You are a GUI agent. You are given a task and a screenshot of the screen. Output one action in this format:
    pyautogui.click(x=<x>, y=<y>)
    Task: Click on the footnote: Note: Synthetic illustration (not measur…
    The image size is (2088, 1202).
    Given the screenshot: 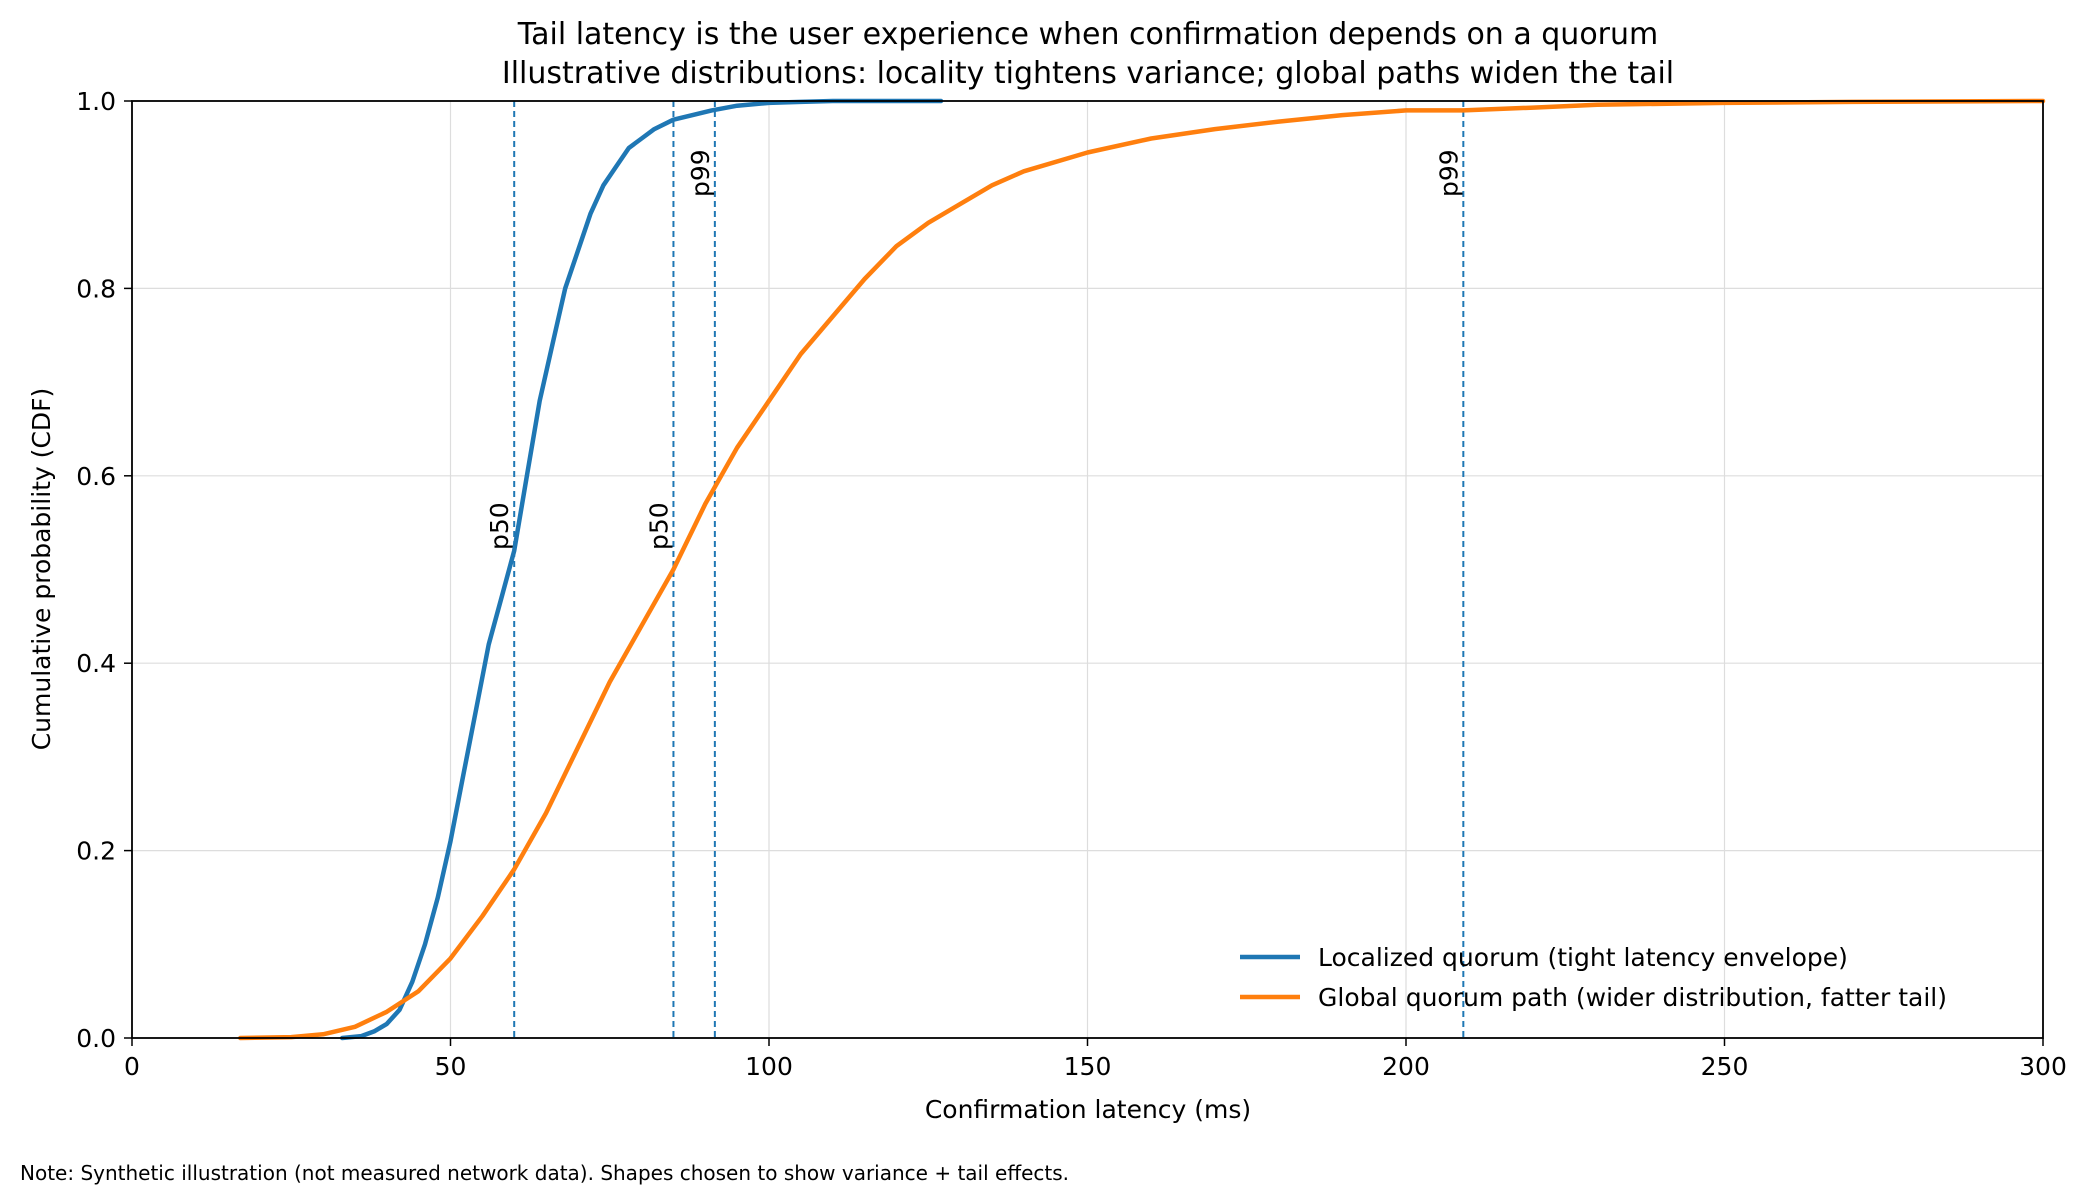 What is the action you would take?
    pyautogui.click(x=544, y=1173)
    